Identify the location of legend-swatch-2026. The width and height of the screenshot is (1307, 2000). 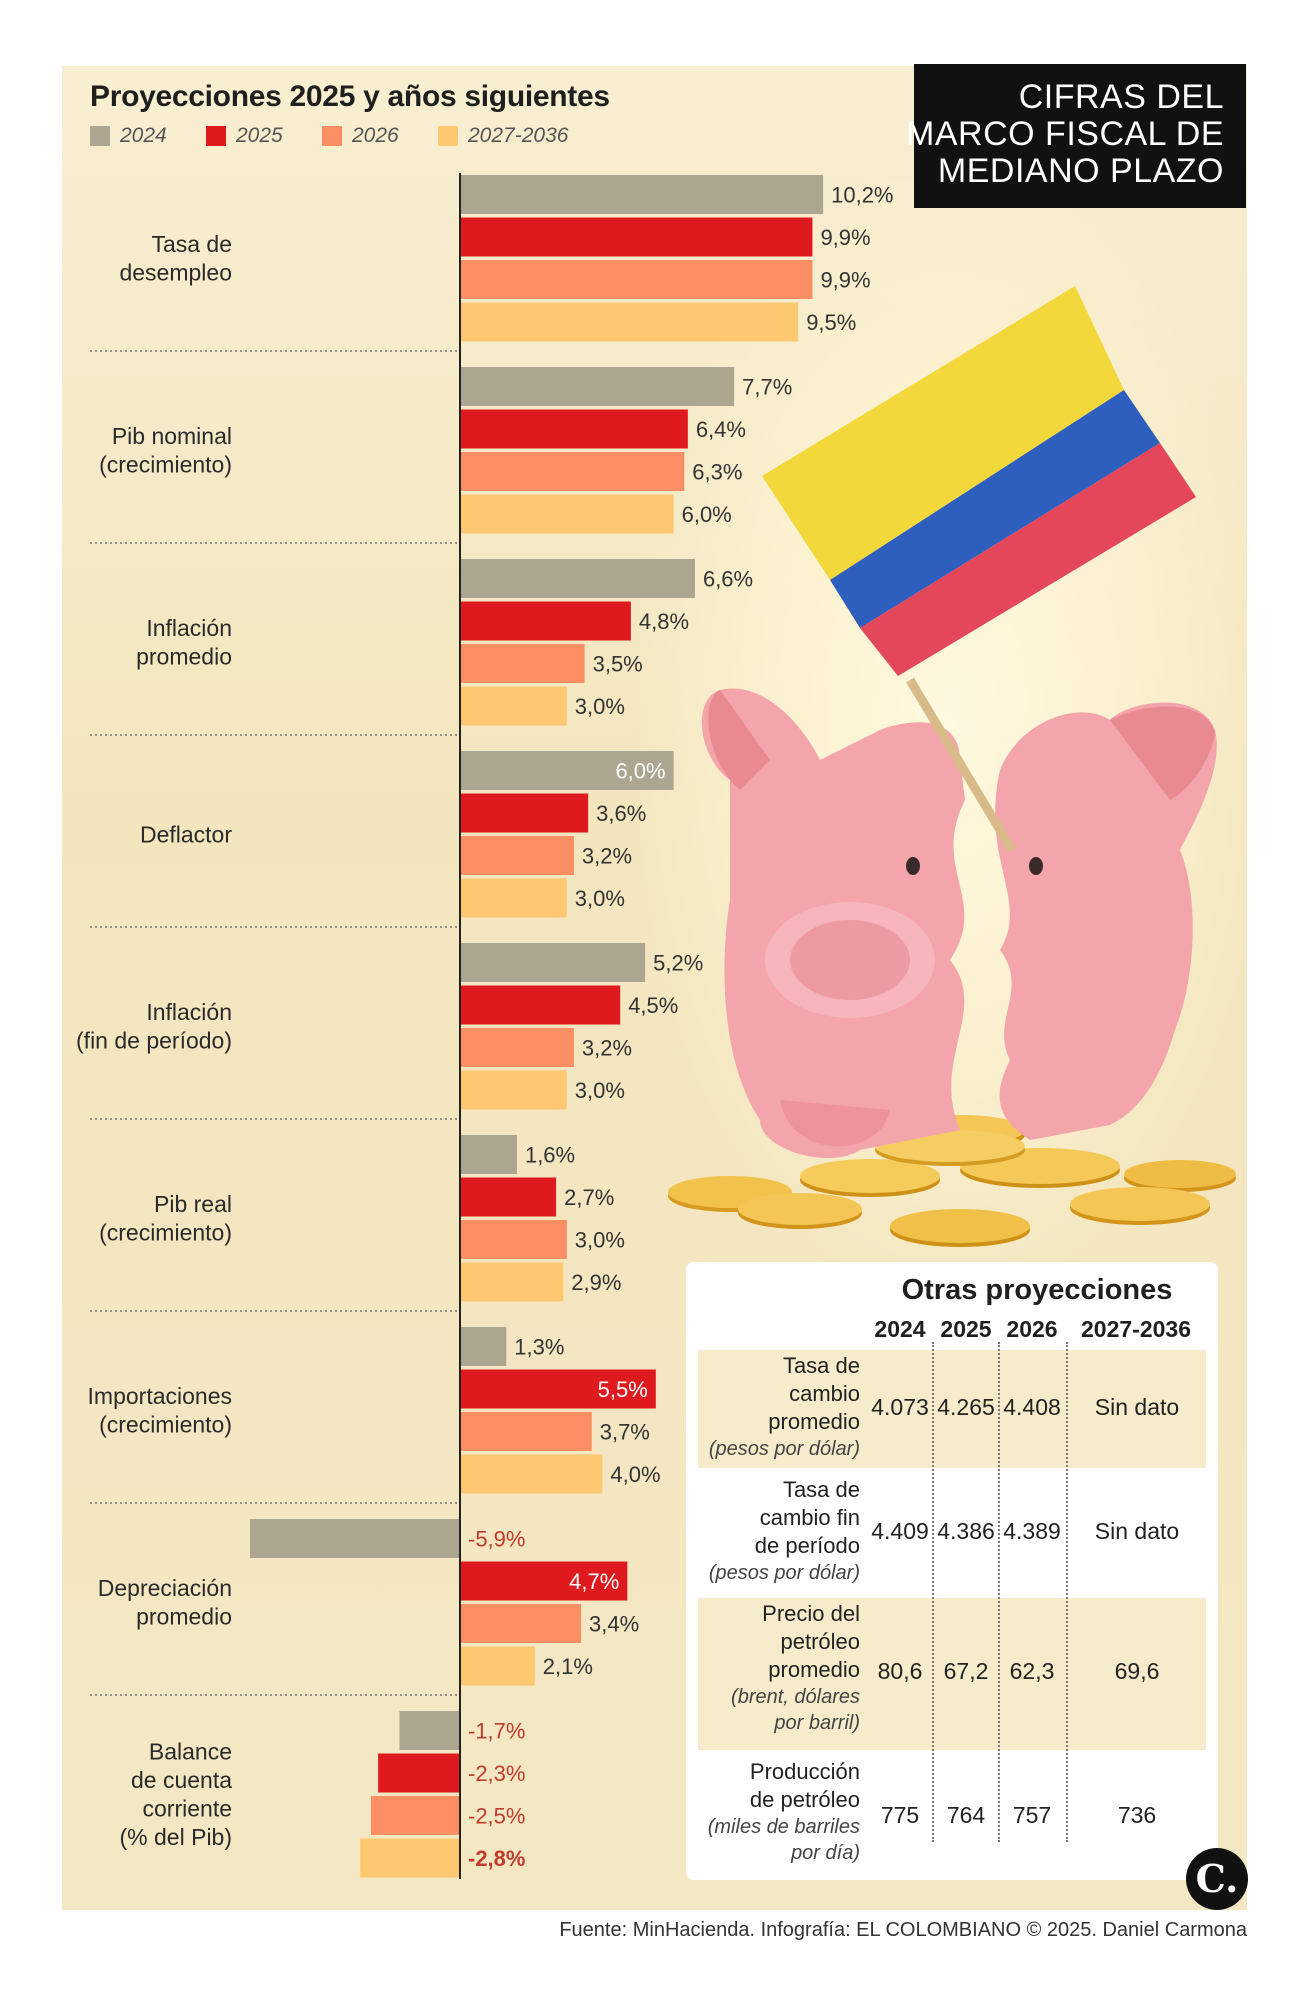
(332, 136).